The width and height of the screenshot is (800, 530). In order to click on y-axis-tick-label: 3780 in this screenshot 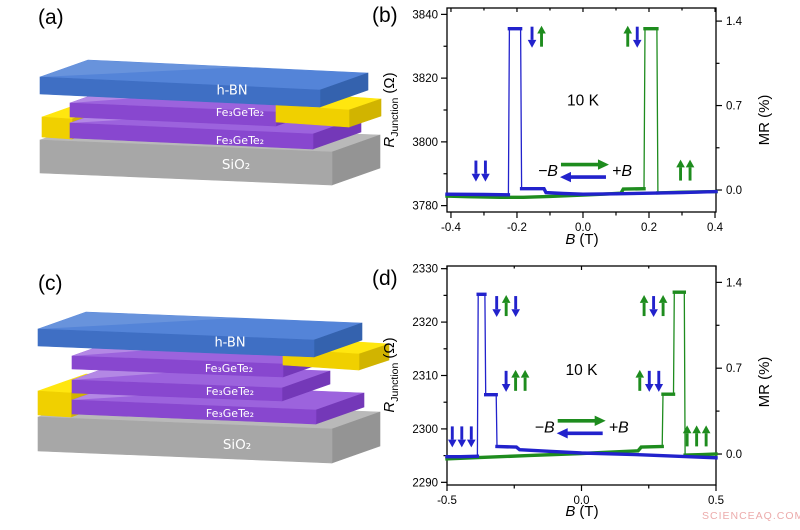, I will do `click(425, 207)`.